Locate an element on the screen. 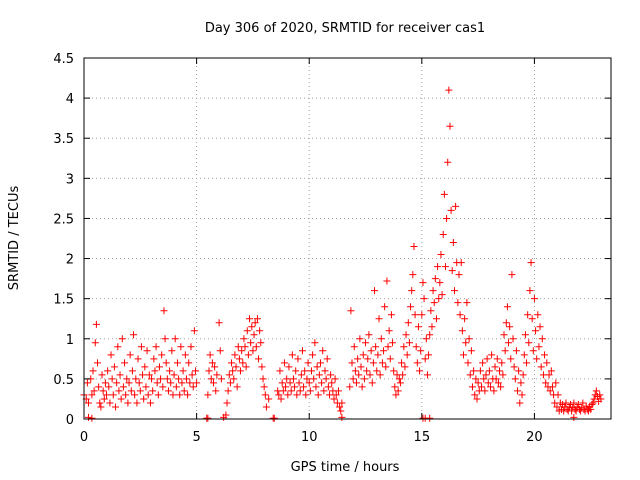  y-tick-labels: 0 0.5 1 1.5 2 2.5 3 3.5 4 4.5 is located at coordinates (63, 240).